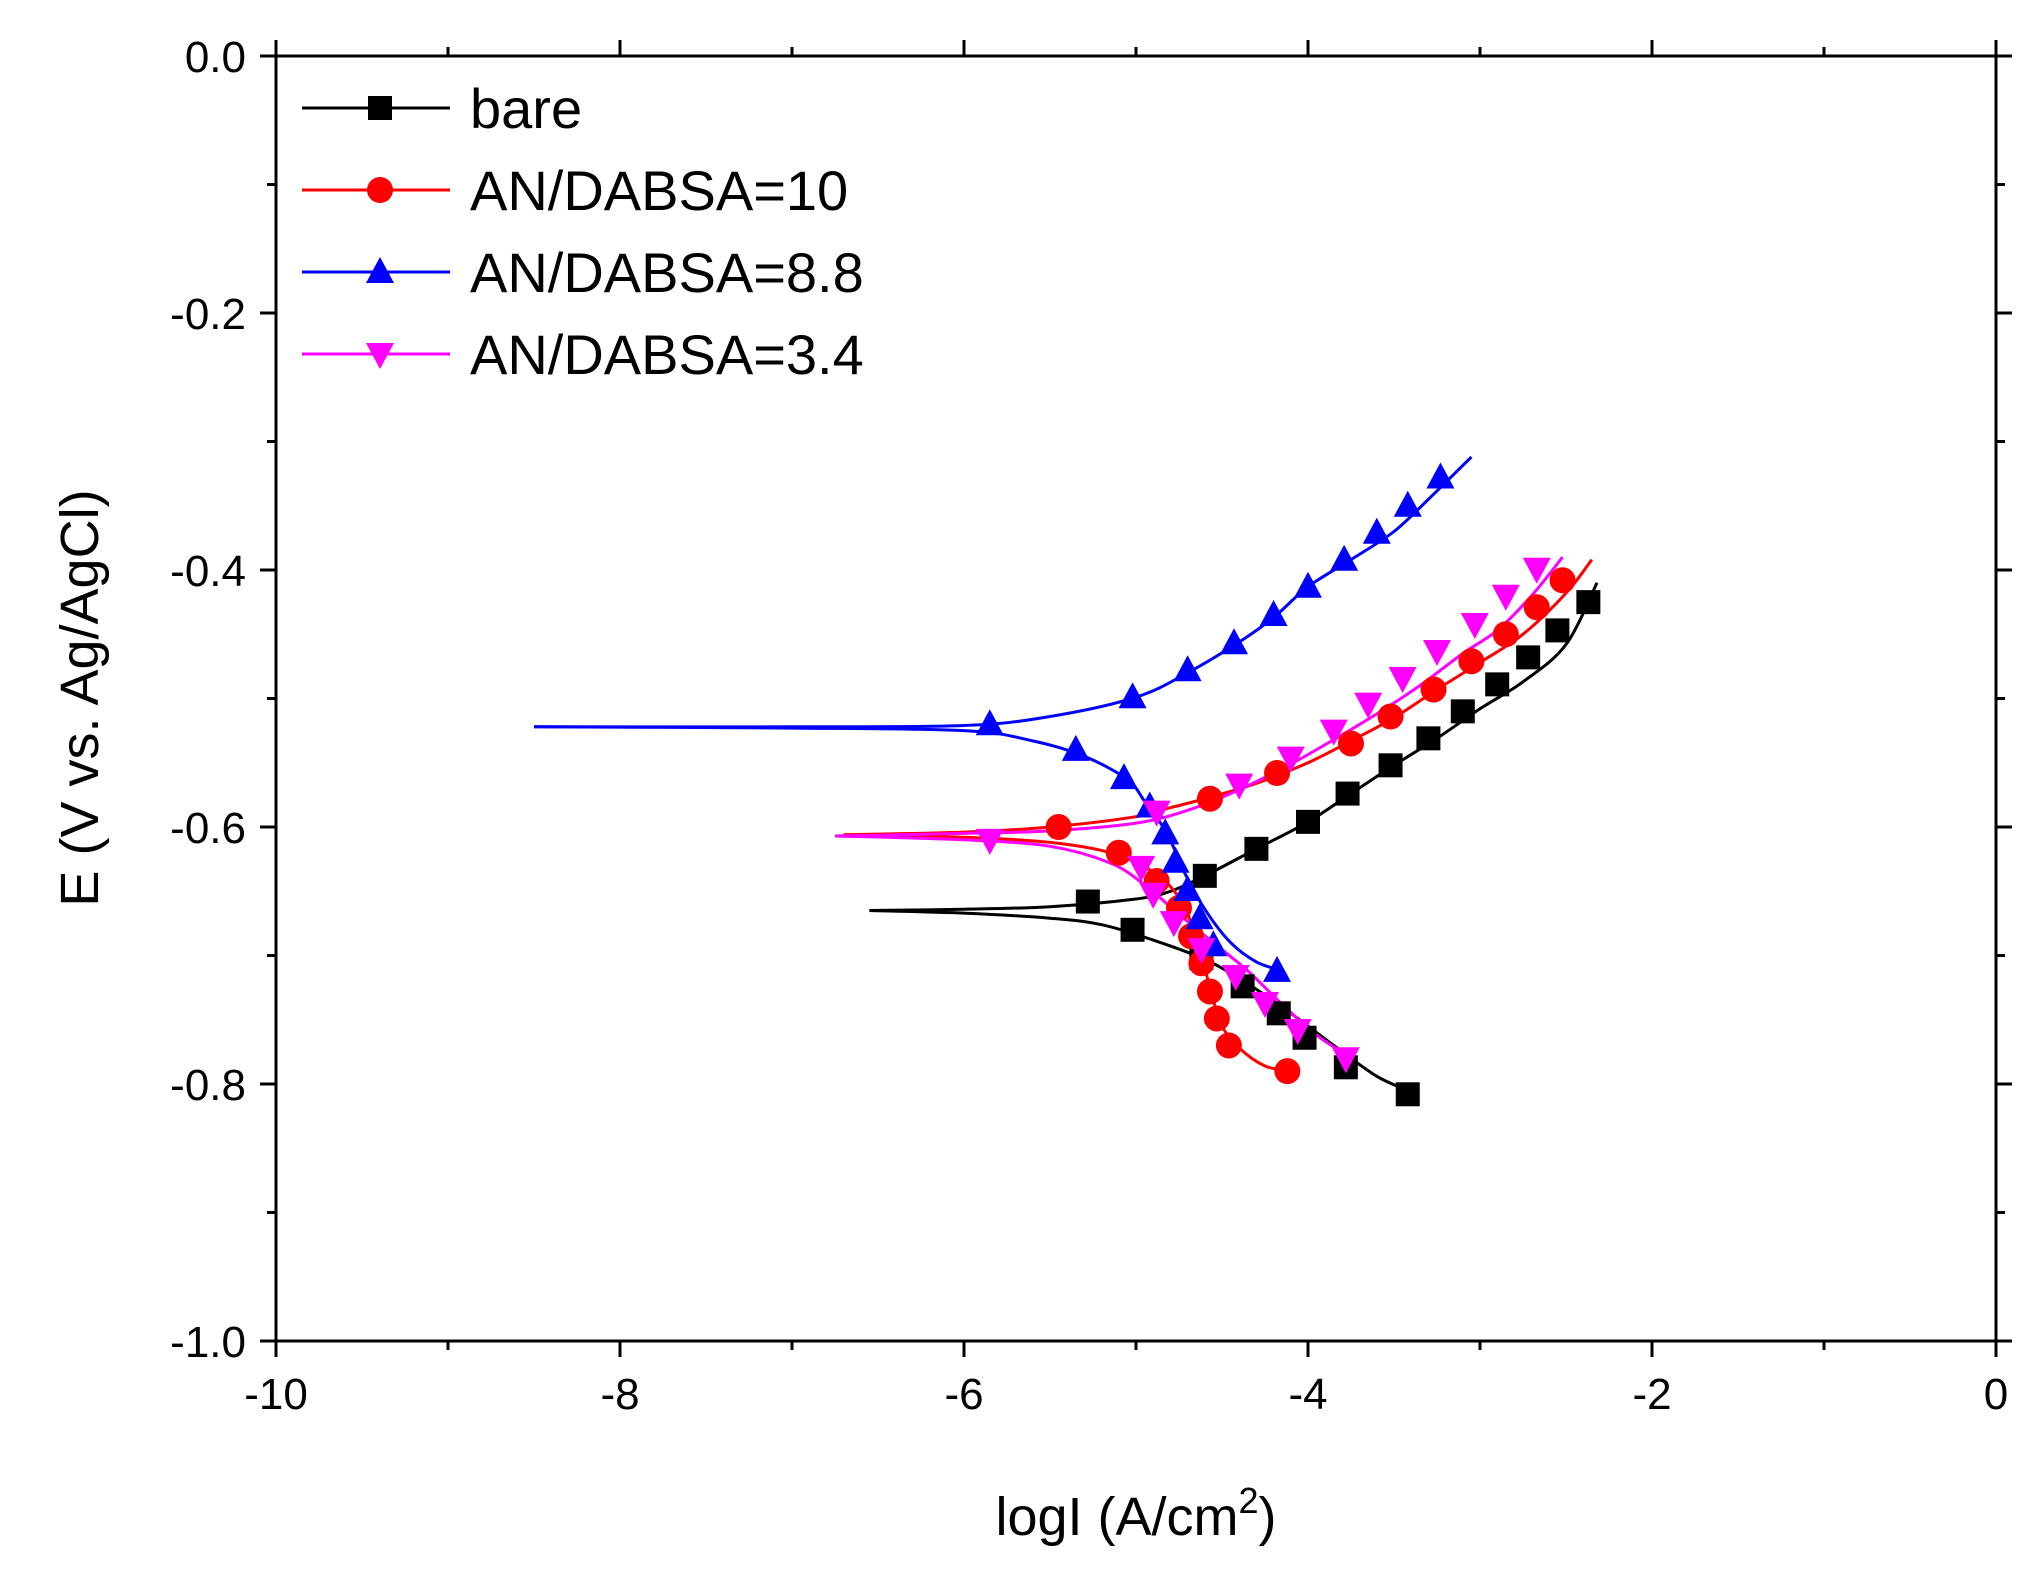 This screenshot has width=2036, height=1569. Describe the element at coordinates (208, 1085) in the screenshot. I see `y-tick-label: -0.8` at that location.